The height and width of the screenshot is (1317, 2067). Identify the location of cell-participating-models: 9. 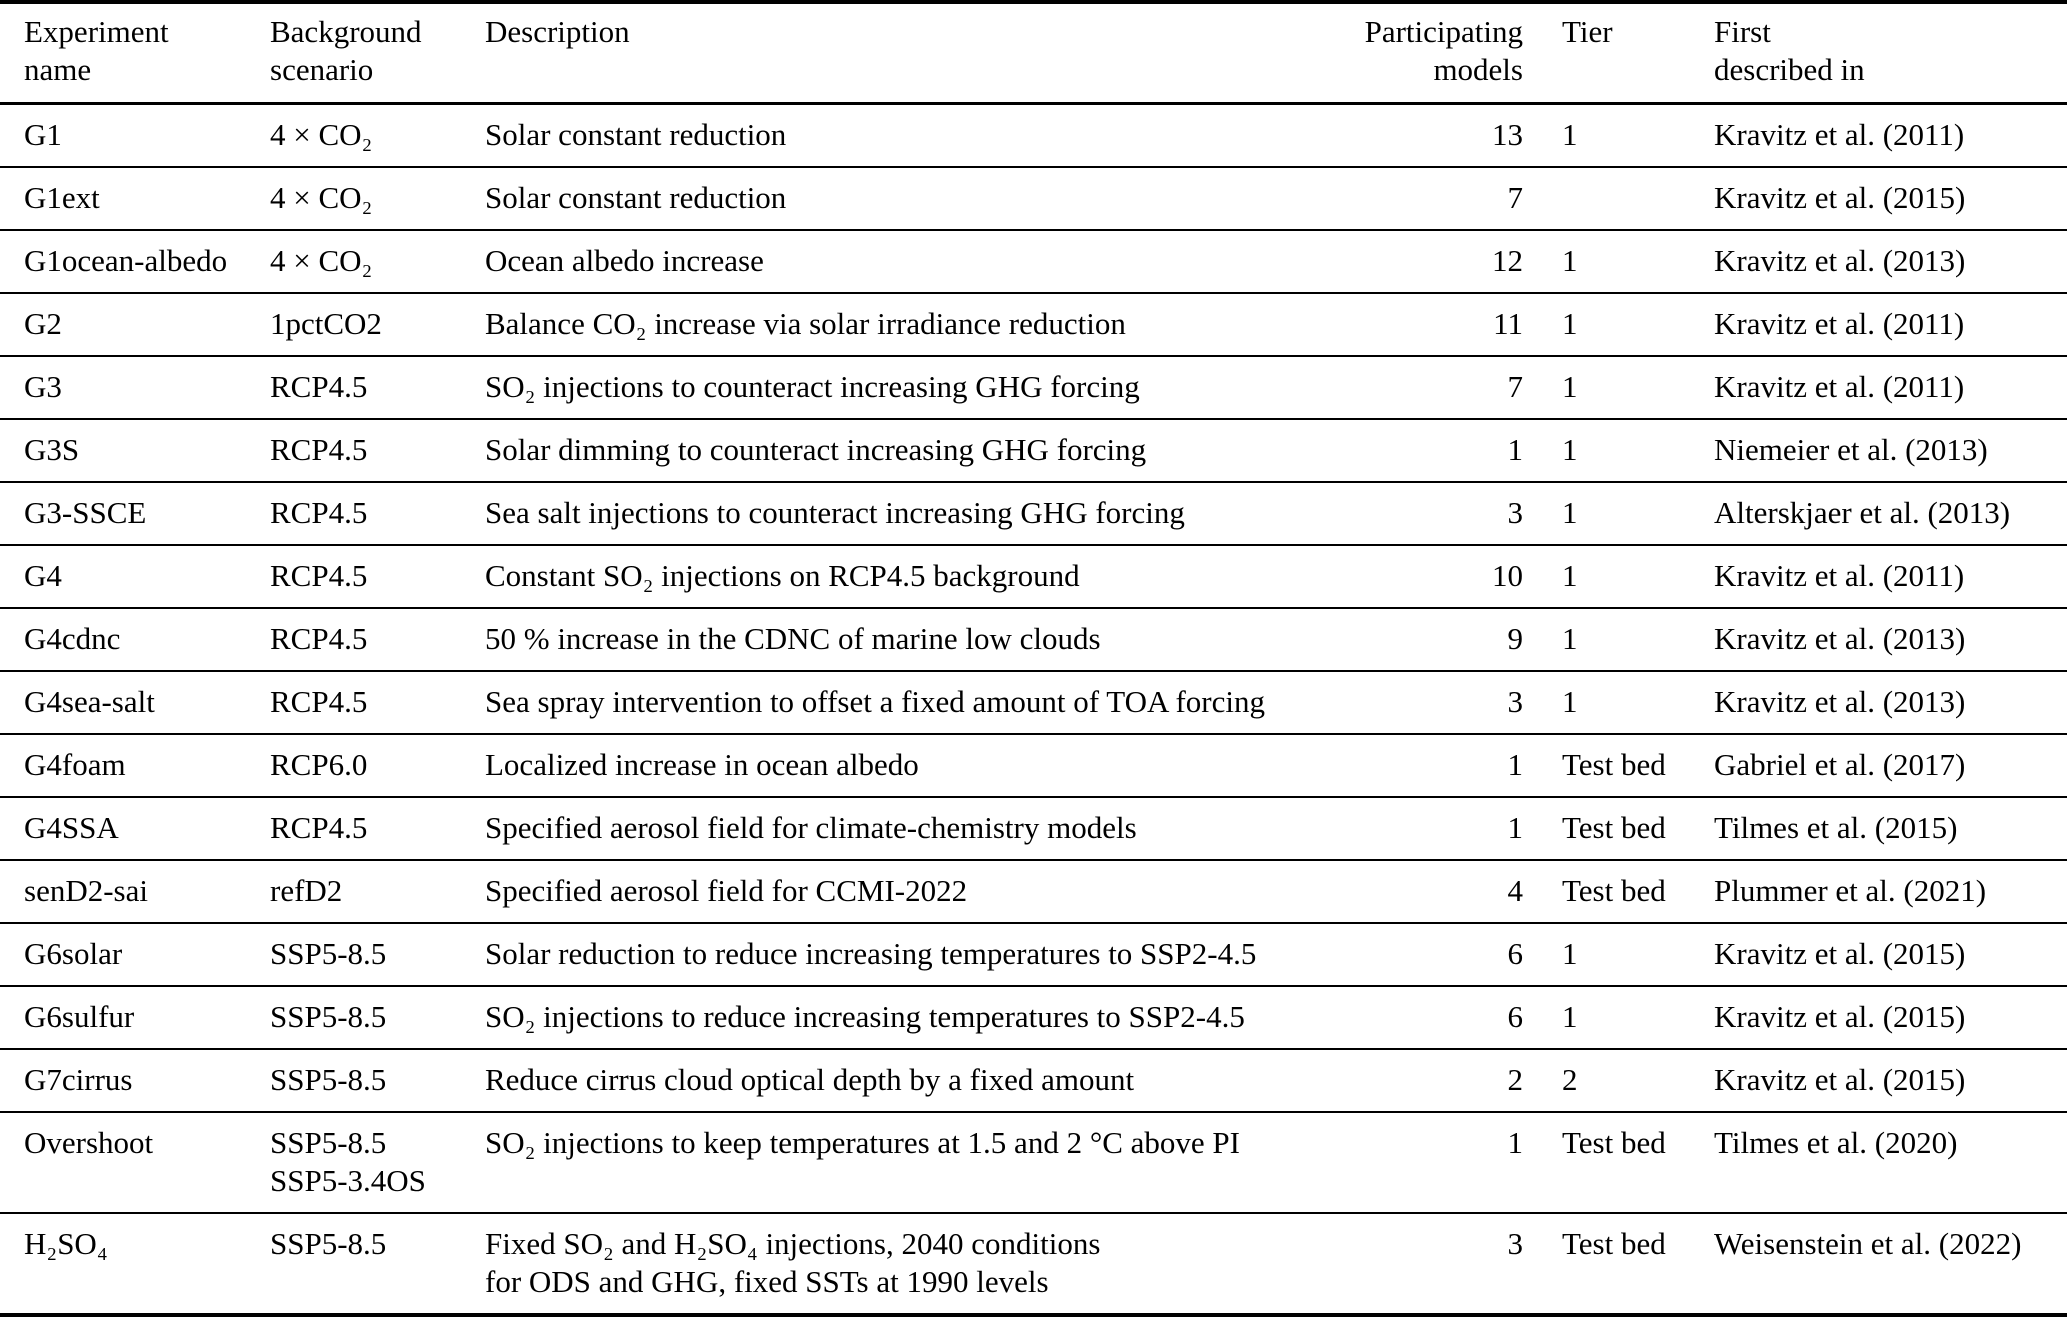
(1515, 638).